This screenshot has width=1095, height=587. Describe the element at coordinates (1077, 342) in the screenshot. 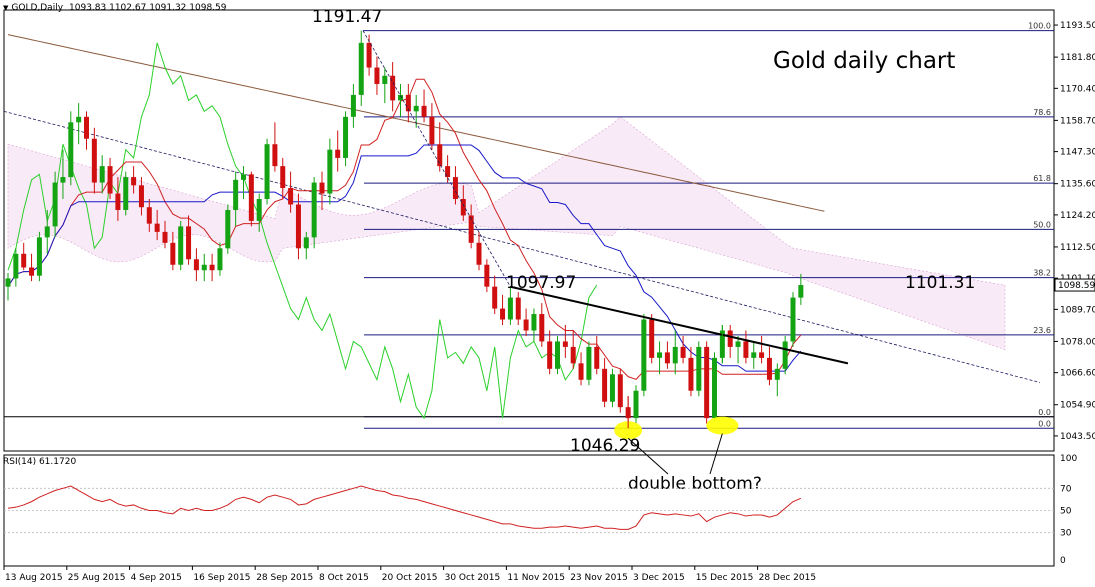

I see `y-tick-label: 1078.00` at that location.